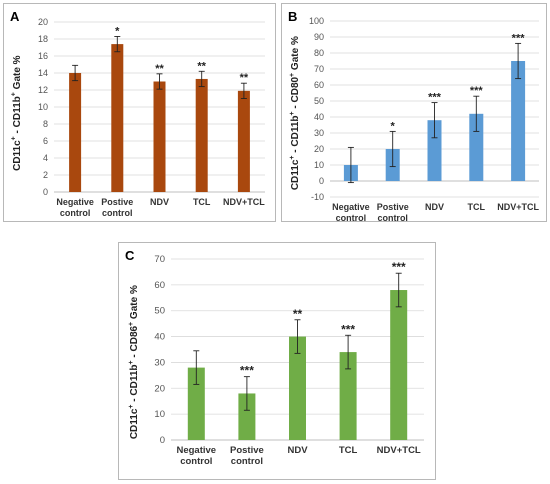  I want to click on y-tick-label: 16, so click(43, 56).